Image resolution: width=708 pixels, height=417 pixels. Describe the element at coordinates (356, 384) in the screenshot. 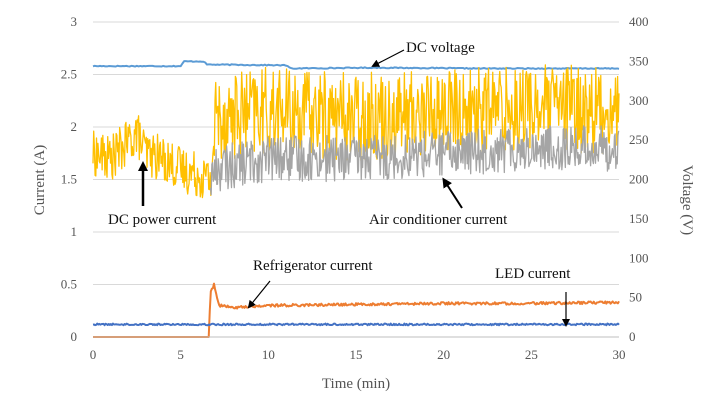

I see `x-axis-title: Time (min)` at that location.